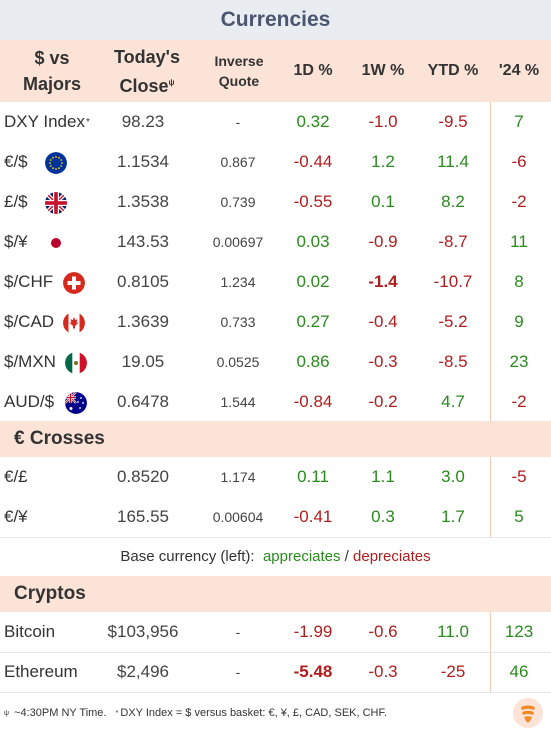 Image resolution: width=551 pixels, height=740 pixels. What do you see at coordinates (313, 476) in the screenshot?
I see `d1-change: 0.11` at bounding box center [313, 476].